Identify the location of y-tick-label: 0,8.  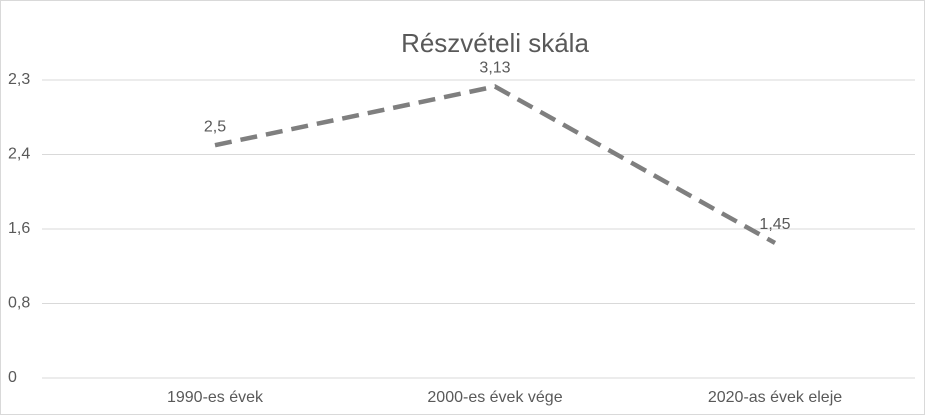
(19, 303).